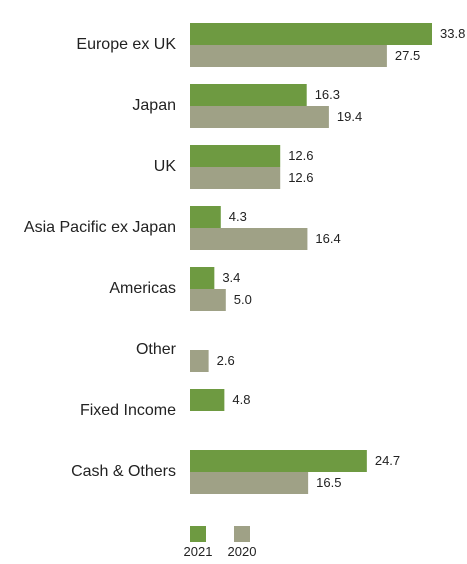  What do you see at coordinates (180, 289) in the screenshot?
I see `category-group-americas: Americas 3.4 5.0` at bounding box center [180, 289].